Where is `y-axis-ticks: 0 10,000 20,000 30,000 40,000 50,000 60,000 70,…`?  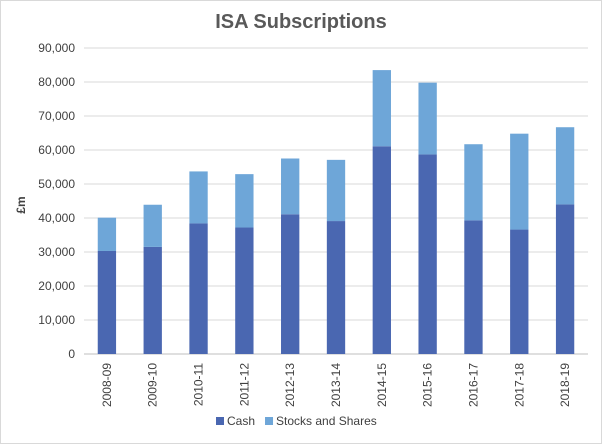
y-axis-ticks: 0 10,000 20,000 30,000 40,000 50,000 60,000 70,… is located at coordinates (56, 201).